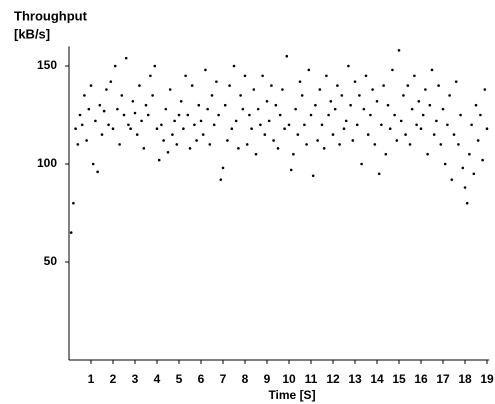 The image size is (495, 404). I want to click on chart-title: Throughput, so click(51, 15).